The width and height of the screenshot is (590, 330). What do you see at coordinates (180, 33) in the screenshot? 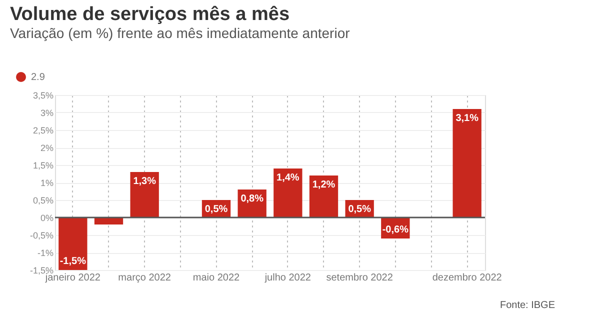
I see `chart-subtitle: Variação (em %) frente ao mês imediatamente anterior` at bounding box center [180, 33].